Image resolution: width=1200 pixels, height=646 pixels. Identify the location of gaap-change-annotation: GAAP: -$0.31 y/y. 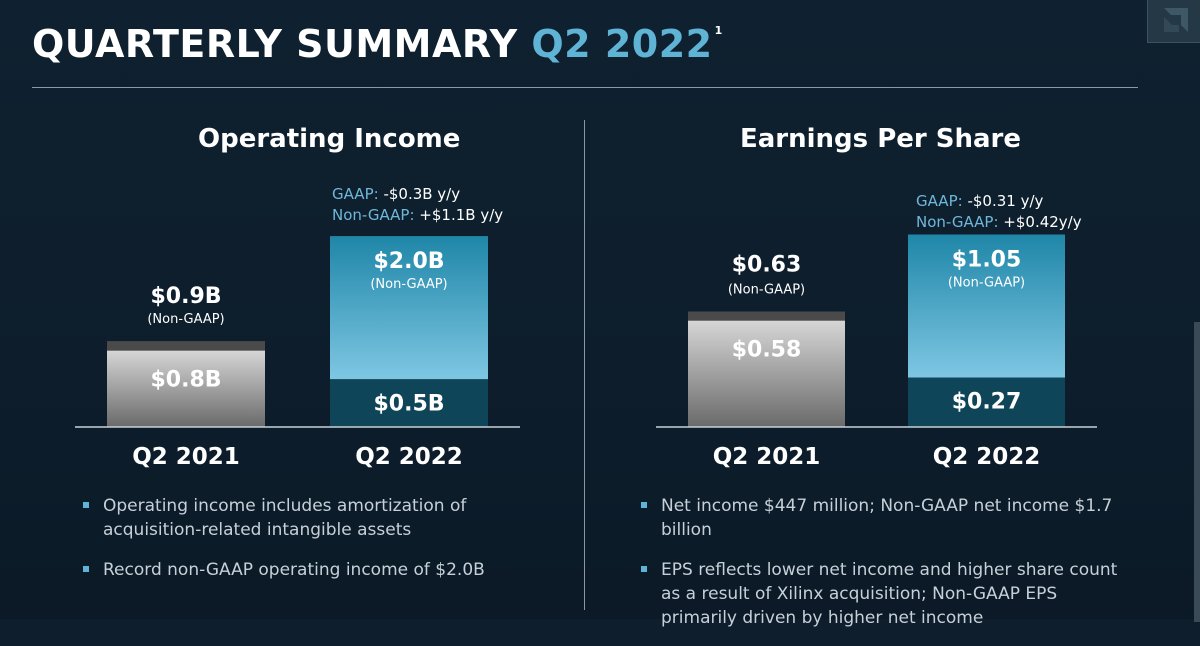
(979, 201).